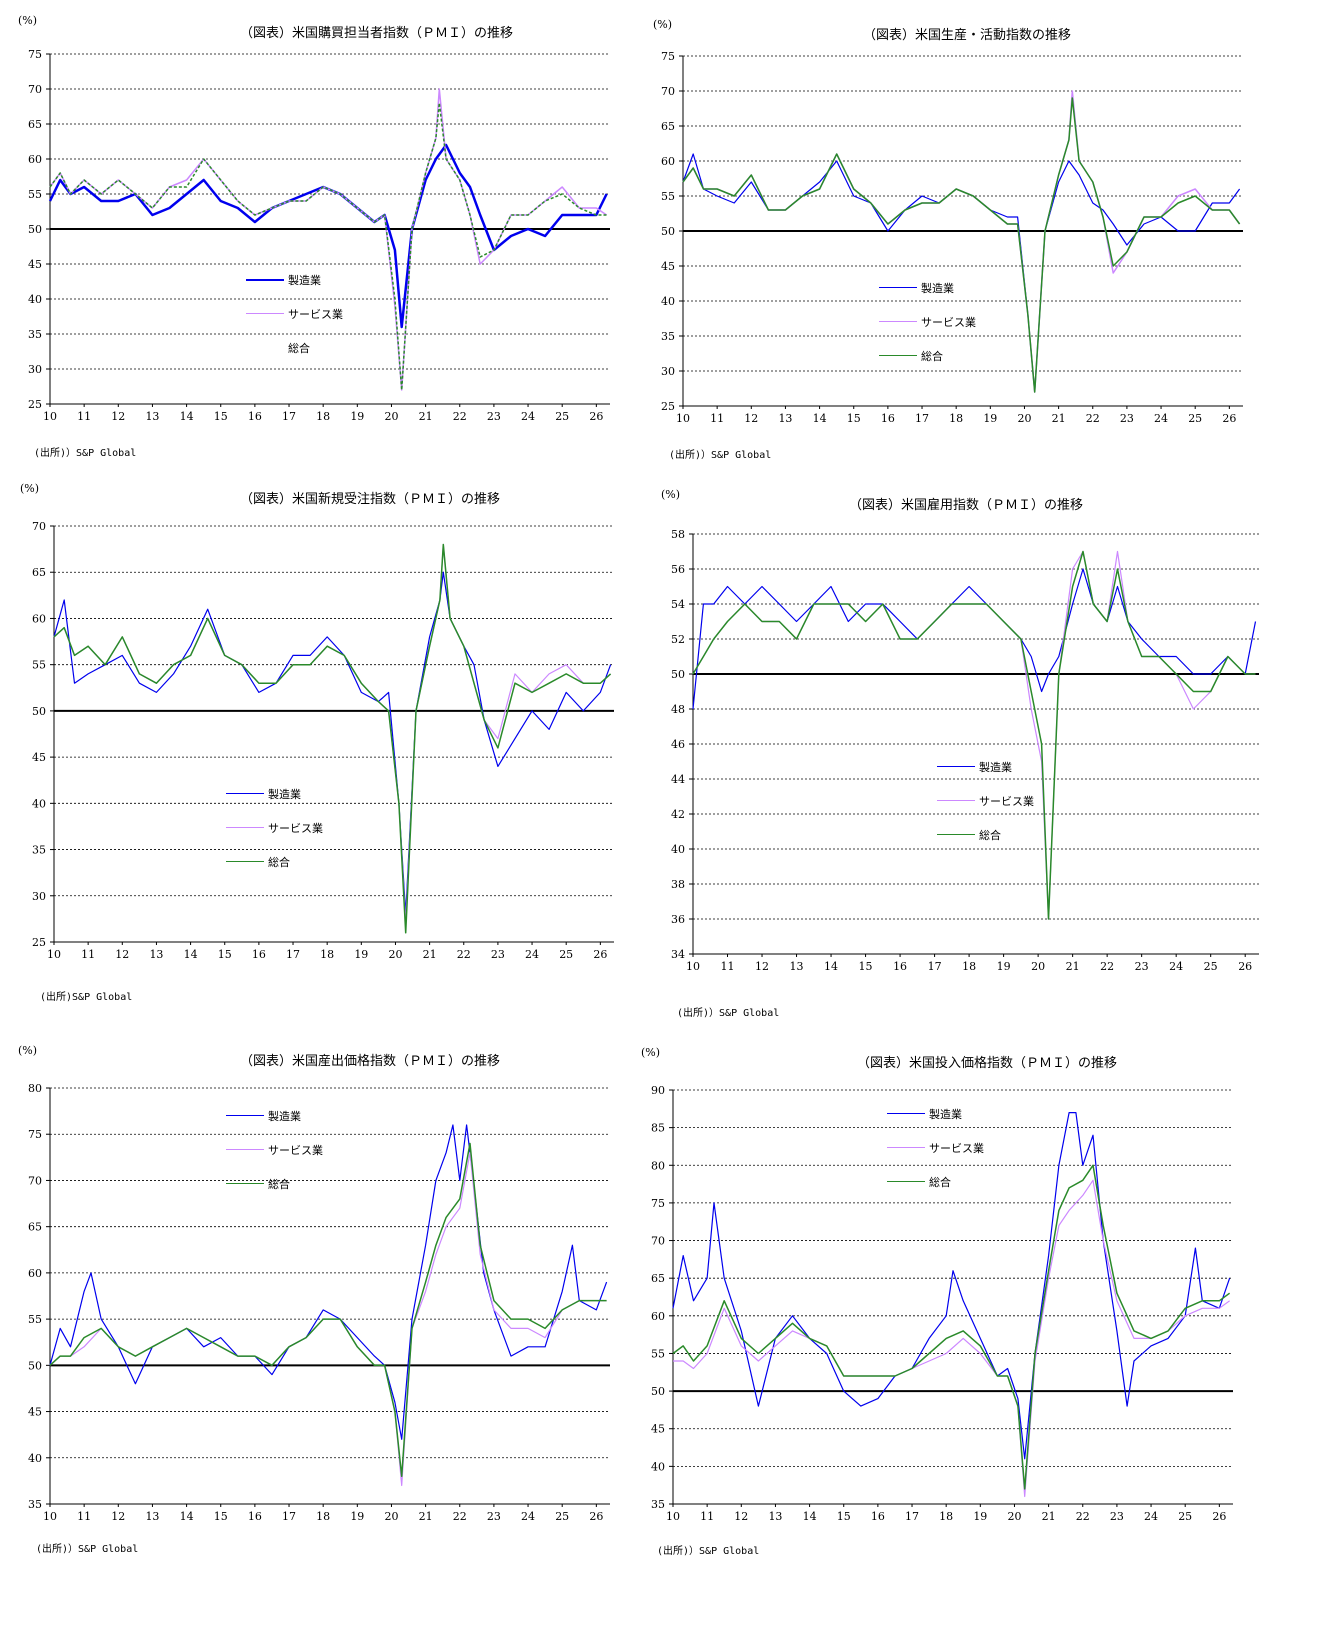 This screenshot has width=1339, height=1632. I want to click on y-tick-label: 38, so click(678, 884).